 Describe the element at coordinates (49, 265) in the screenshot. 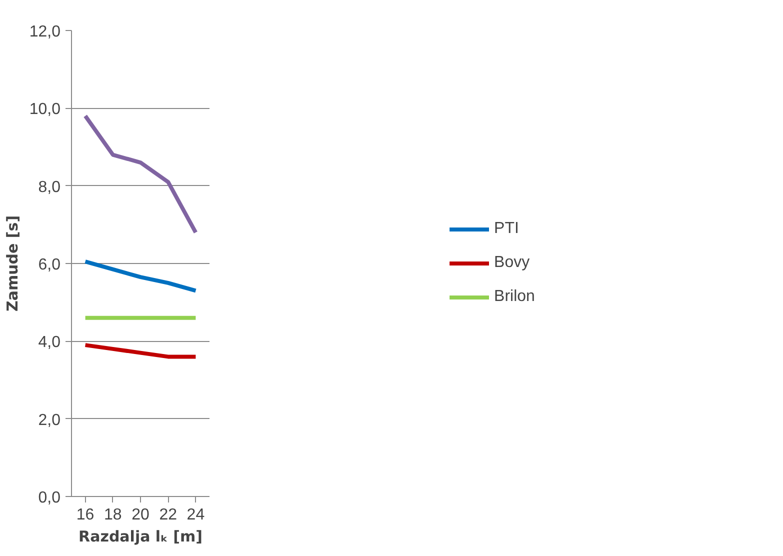

I see `y-tick-label: 6,0` at that location.